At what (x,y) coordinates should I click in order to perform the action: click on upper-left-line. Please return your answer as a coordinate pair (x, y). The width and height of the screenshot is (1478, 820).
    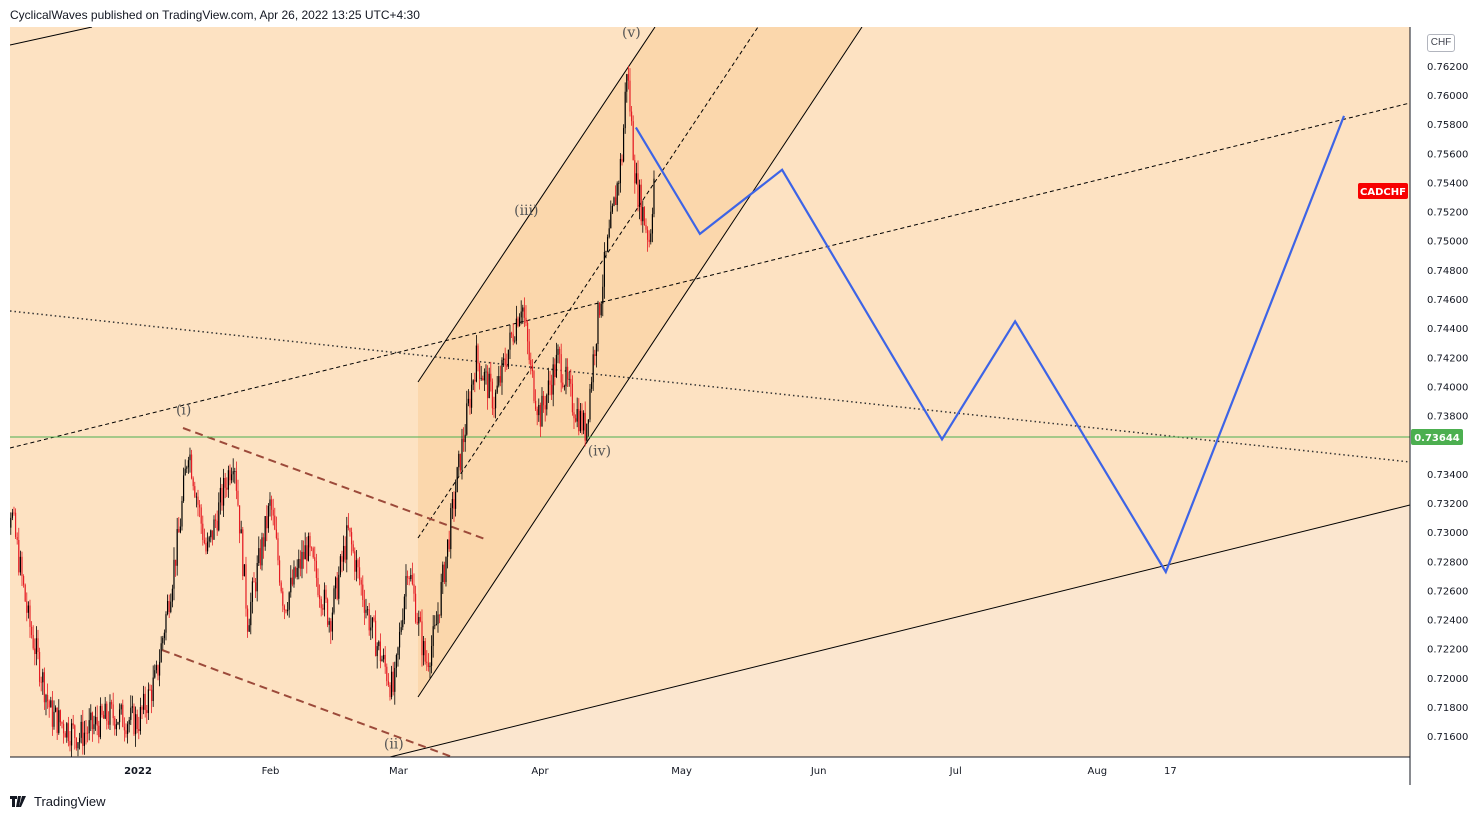
    Looking at the image, I should click on (51, 36).